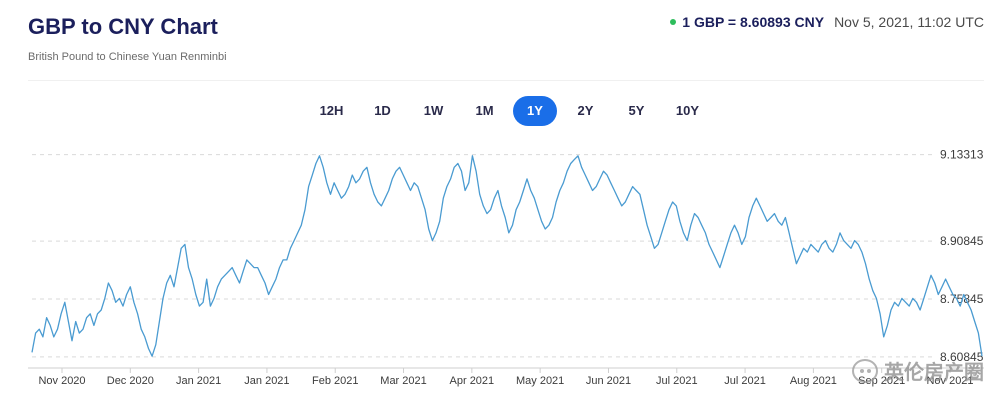 This screenshot has width=1000, height=416. I want to click on range-tab-1y: 1Y, so click(535, 111).